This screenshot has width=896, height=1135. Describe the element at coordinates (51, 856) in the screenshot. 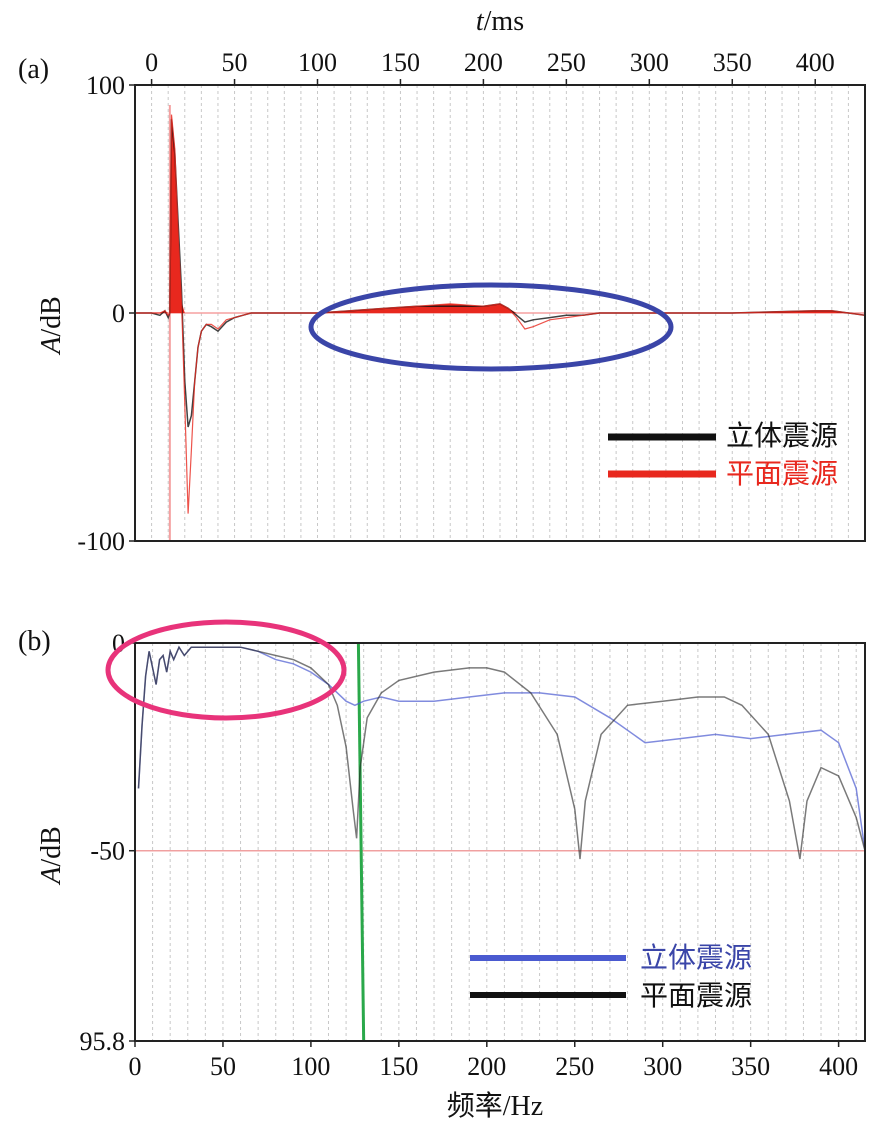

I see `panel-b-y-axis-title: A/dB` at that location.